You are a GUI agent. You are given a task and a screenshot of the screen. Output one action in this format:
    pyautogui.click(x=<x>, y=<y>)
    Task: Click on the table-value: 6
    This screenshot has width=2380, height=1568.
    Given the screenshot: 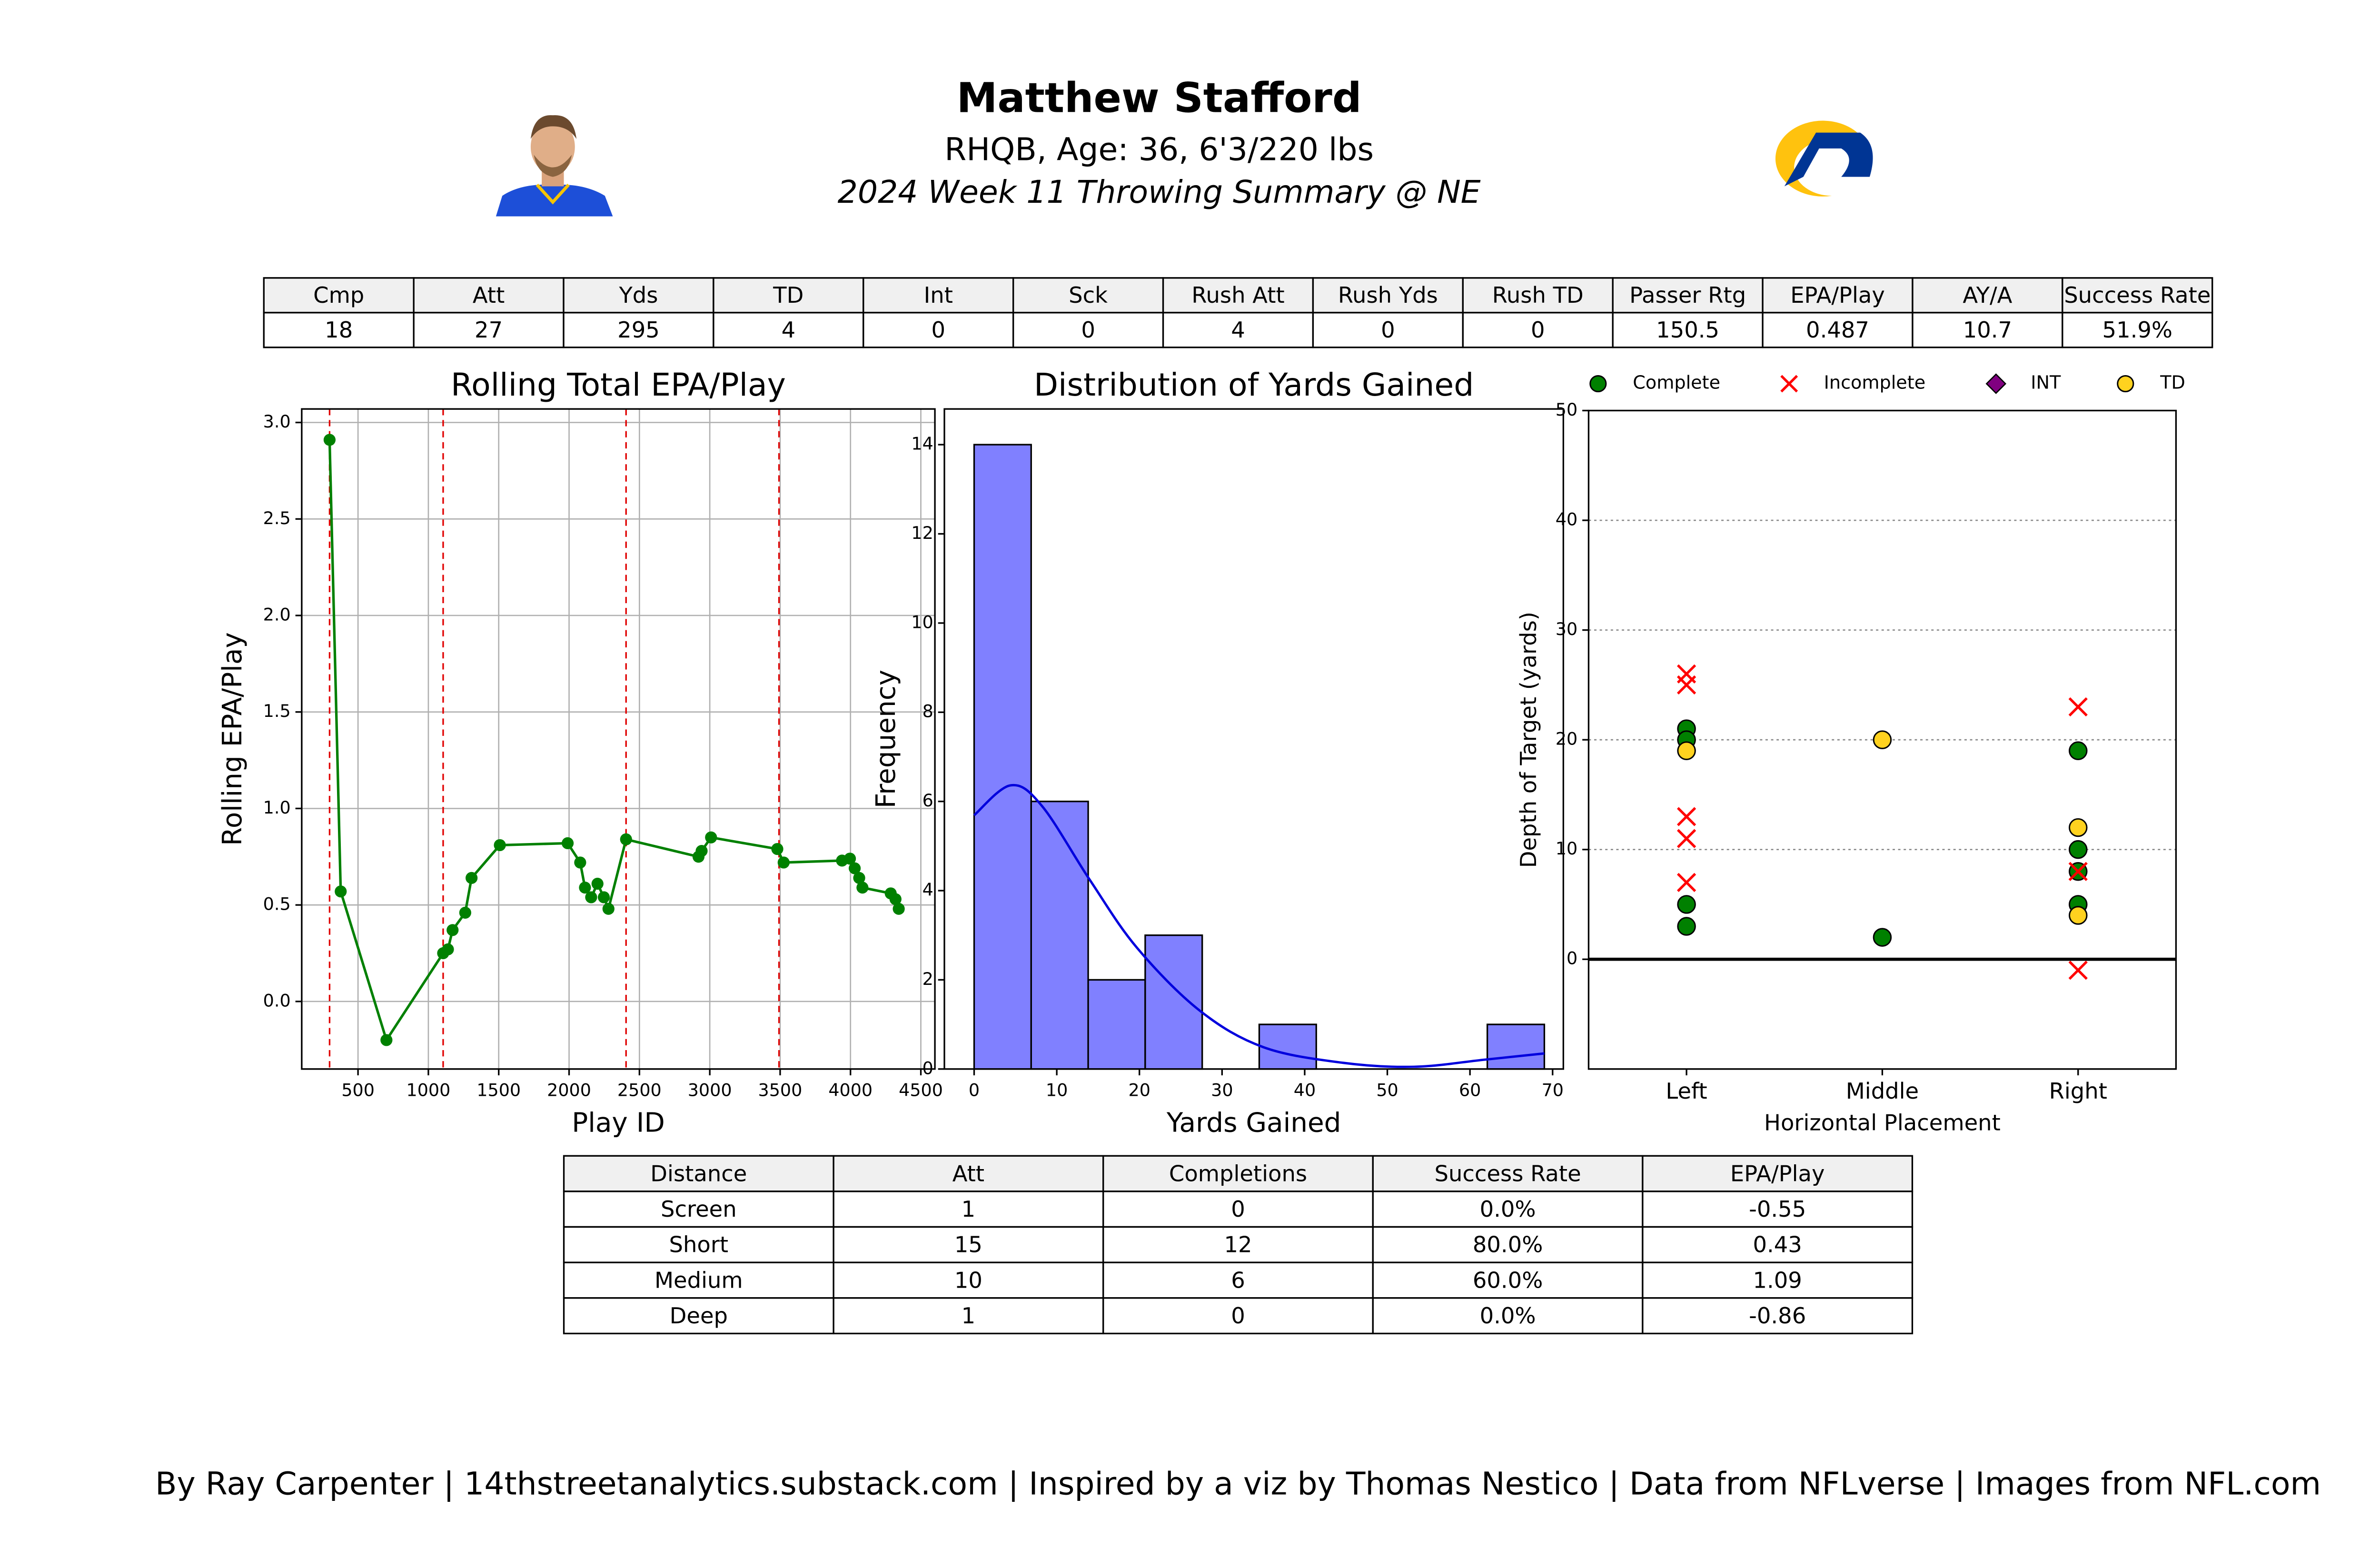 What is the action you would take?
    pyautogui.click(x=1238, y=1280)
    